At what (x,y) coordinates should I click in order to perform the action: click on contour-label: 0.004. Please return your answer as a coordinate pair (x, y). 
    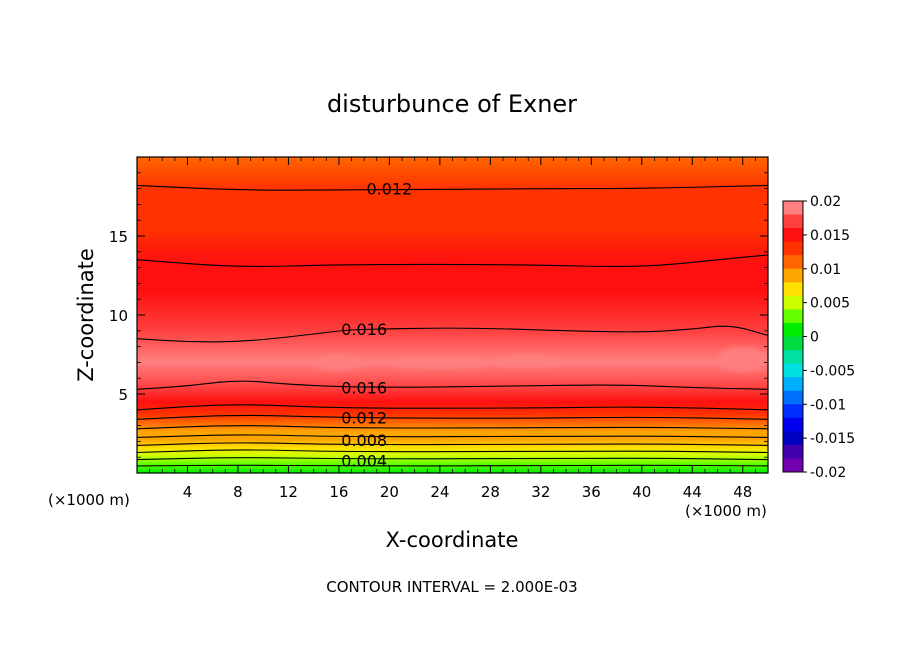
    Looking at the image, I should click on (364, 460).